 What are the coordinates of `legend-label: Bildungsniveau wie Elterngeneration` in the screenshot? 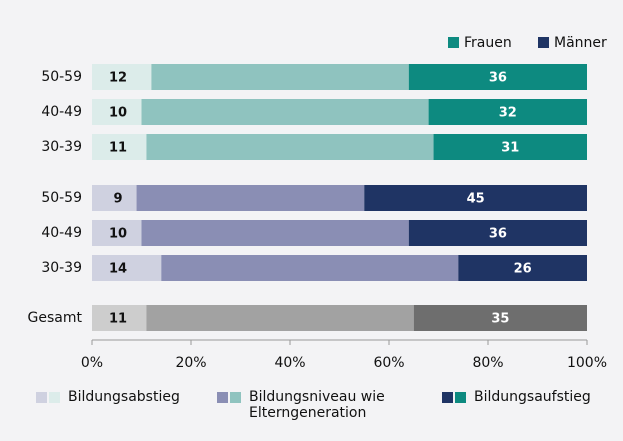 It's located at (317, 405).